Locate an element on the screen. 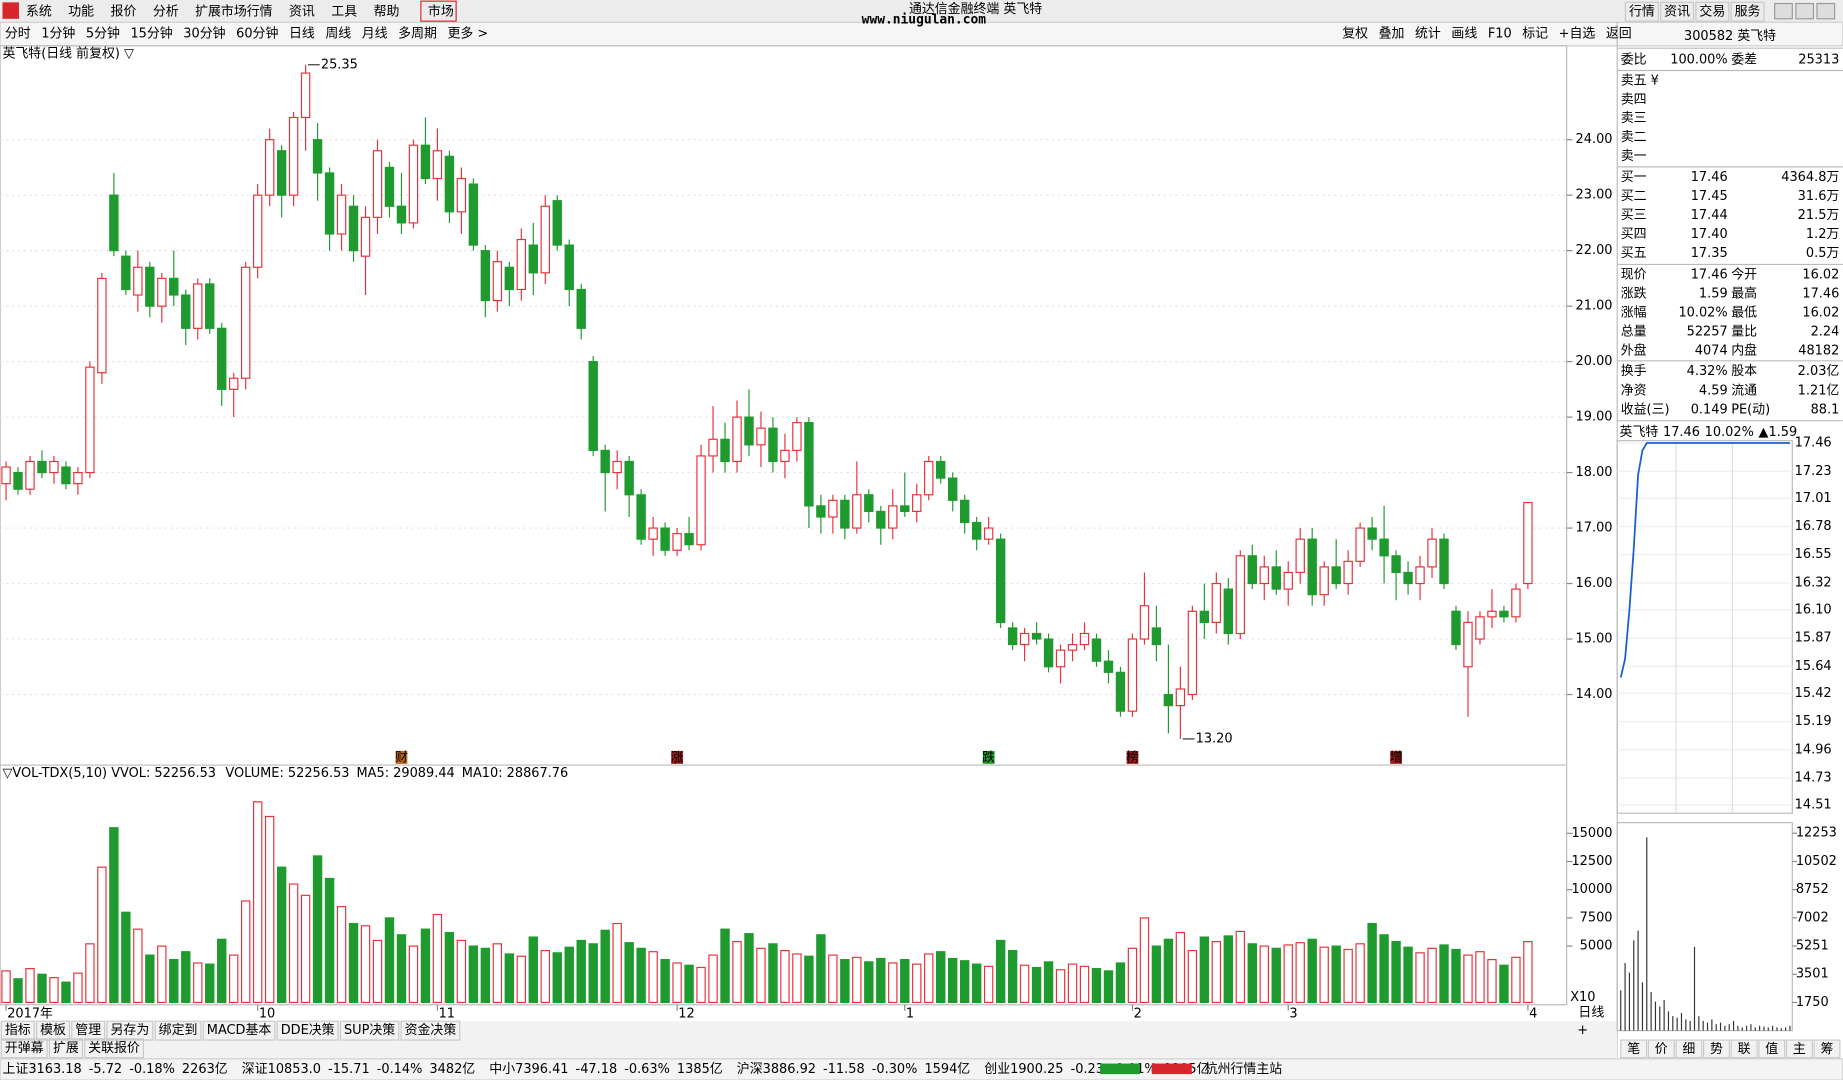 This screenshot has width=1843, height=1080. side-tab: 价 is located at coordinates (1661, 1049).